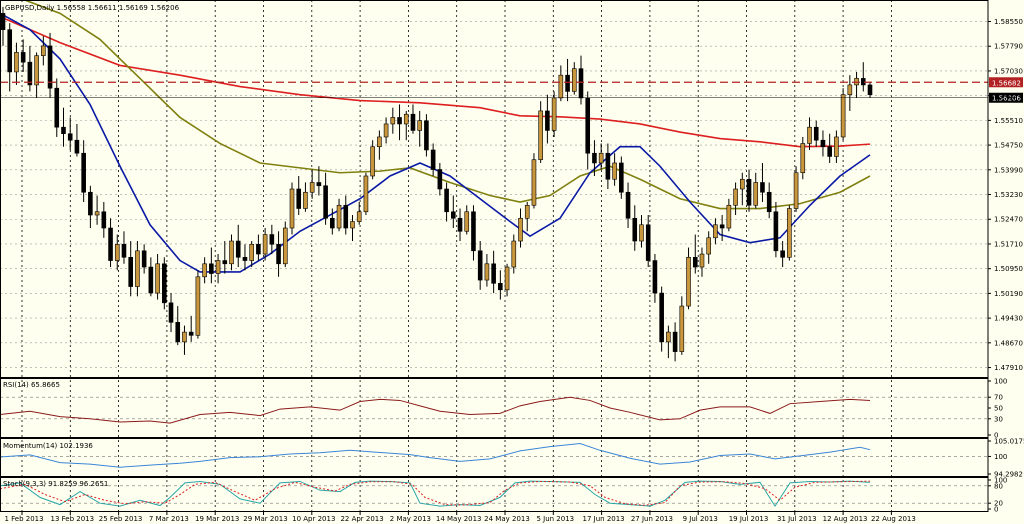 This screenshot has width=1024, height=524. I want to click on y-tick-label: 1.57030, so click(1008, 71).